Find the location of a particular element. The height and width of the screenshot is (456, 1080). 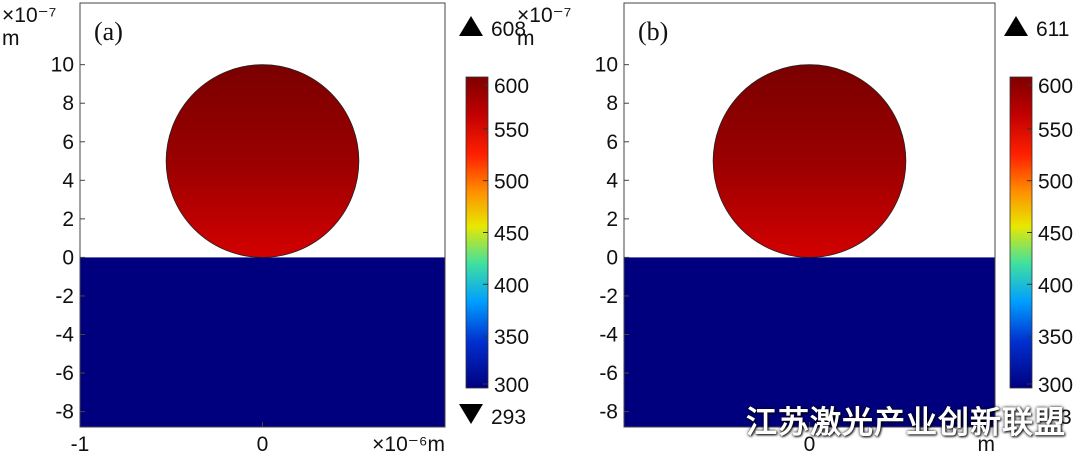

panel-label: (b) is located at coordinates (653, 31).